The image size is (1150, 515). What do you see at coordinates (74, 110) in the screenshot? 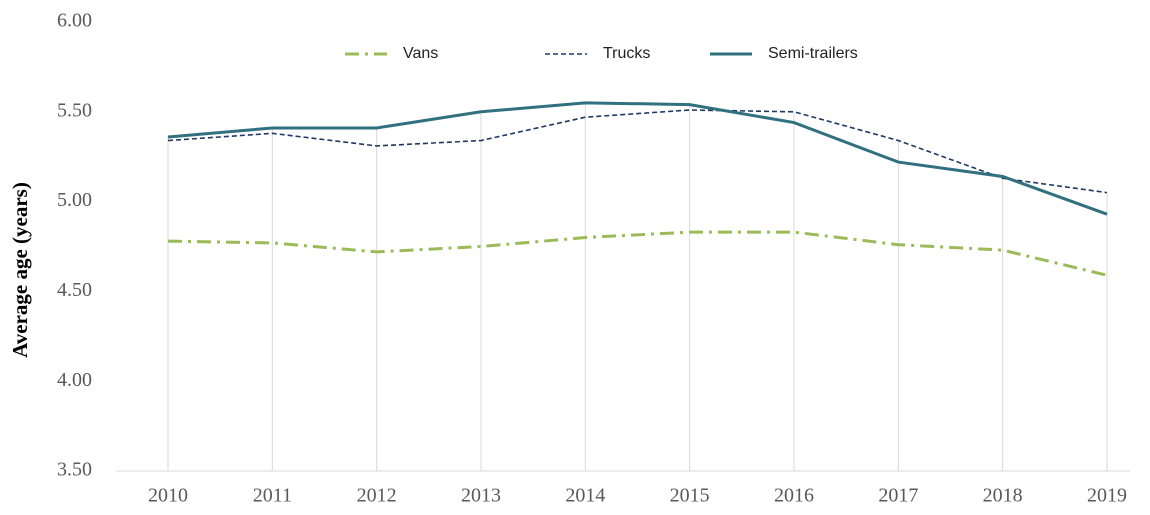
I see `y-tick-label: 5.50` at bounding box center [74, 110].